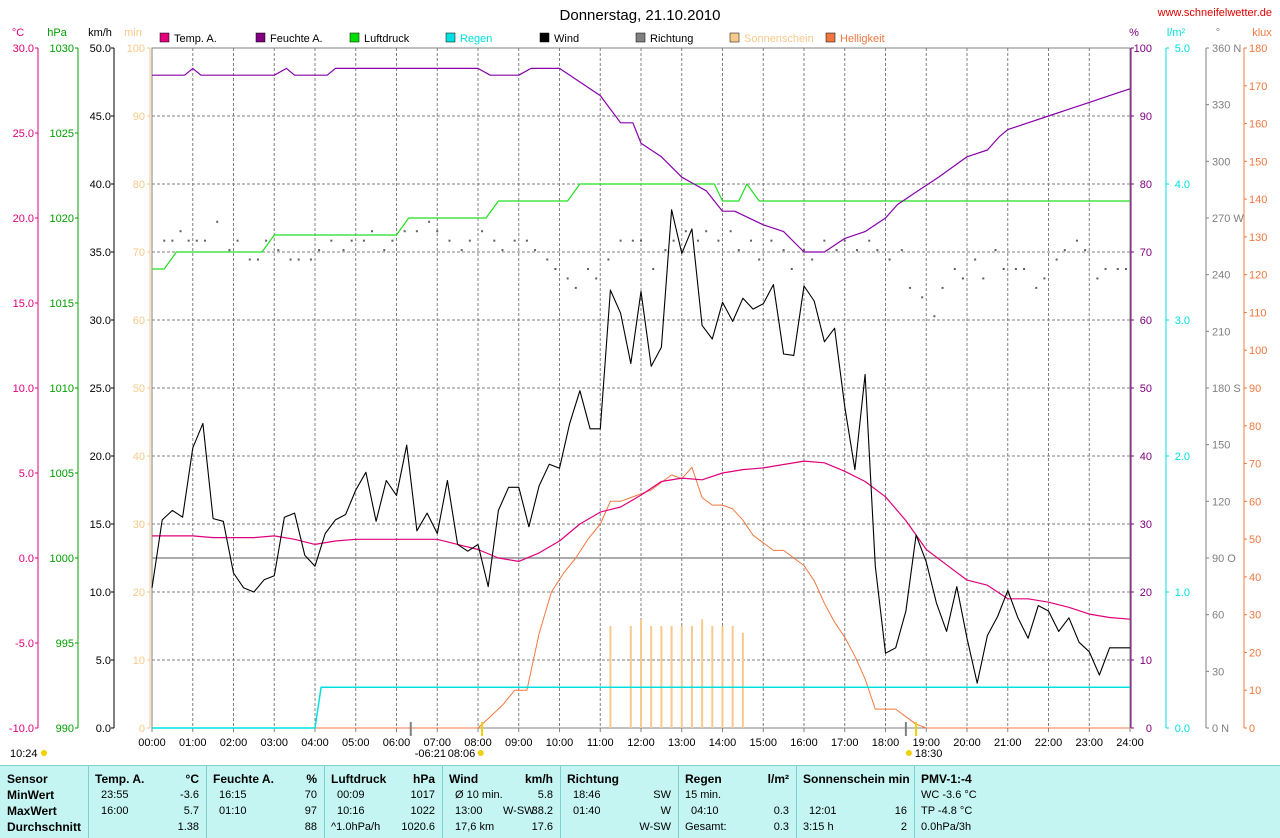 The image size is (1280, 838). I want to click on wind-tick-label: 5.0, so click(103, 661).